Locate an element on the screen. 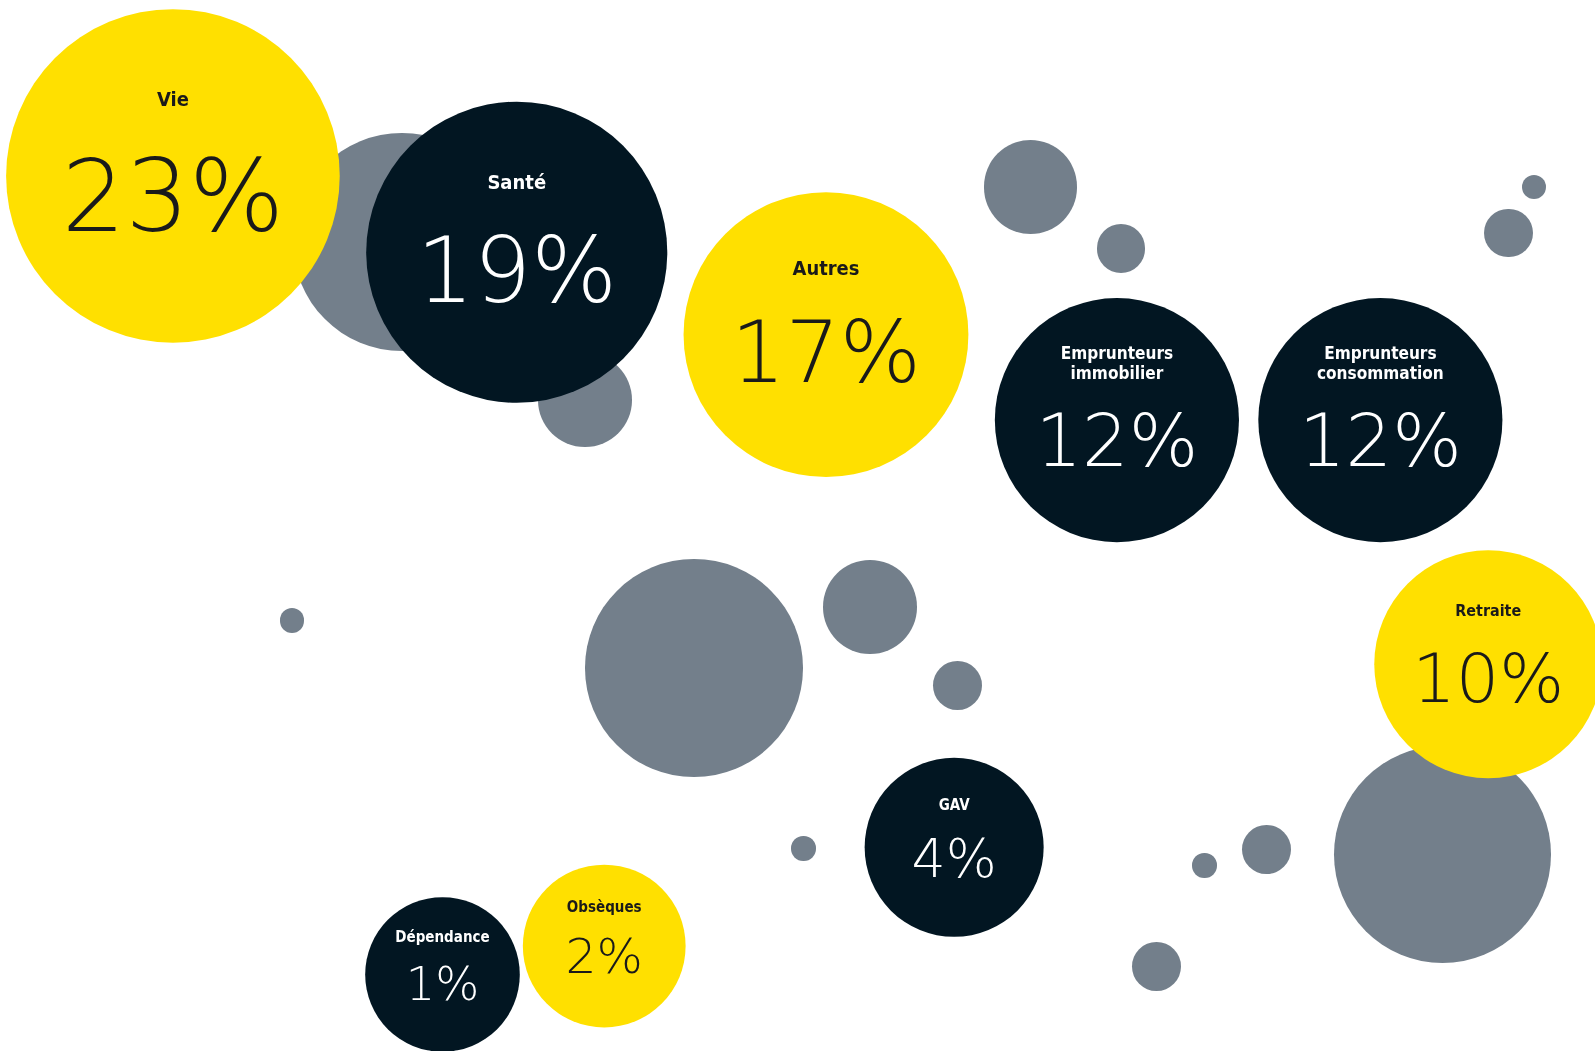 The width and height of the screenshot is (1595, 1051). category-label: Santé is located at coordinates (517, 182).